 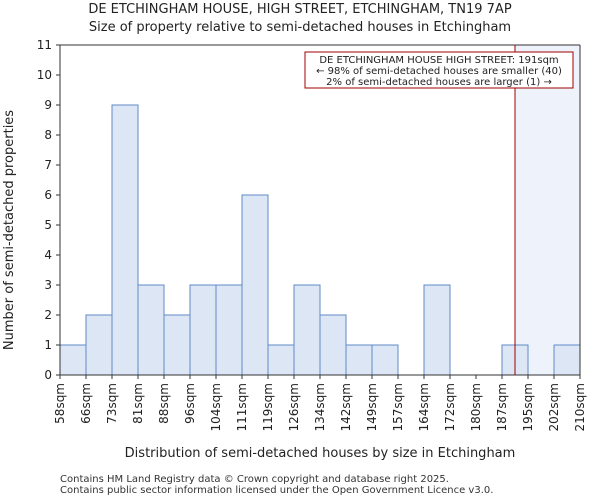 I want to click on annotation-box, so click(x=439, y=70).